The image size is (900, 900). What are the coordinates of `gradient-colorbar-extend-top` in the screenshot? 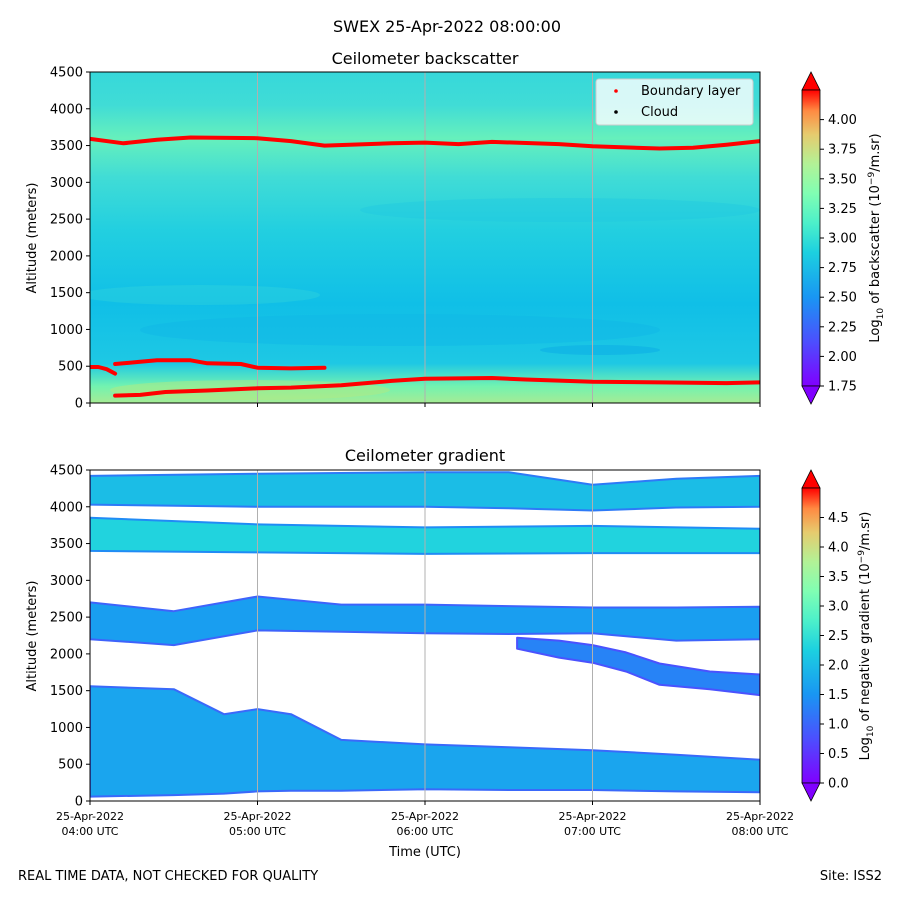 It's located at (811, 479).